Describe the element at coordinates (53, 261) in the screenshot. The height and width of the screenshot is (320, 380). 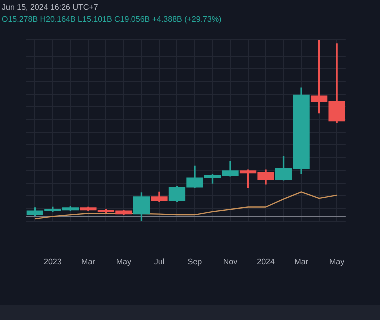
I see `x-tick-label: 2023` at that location.